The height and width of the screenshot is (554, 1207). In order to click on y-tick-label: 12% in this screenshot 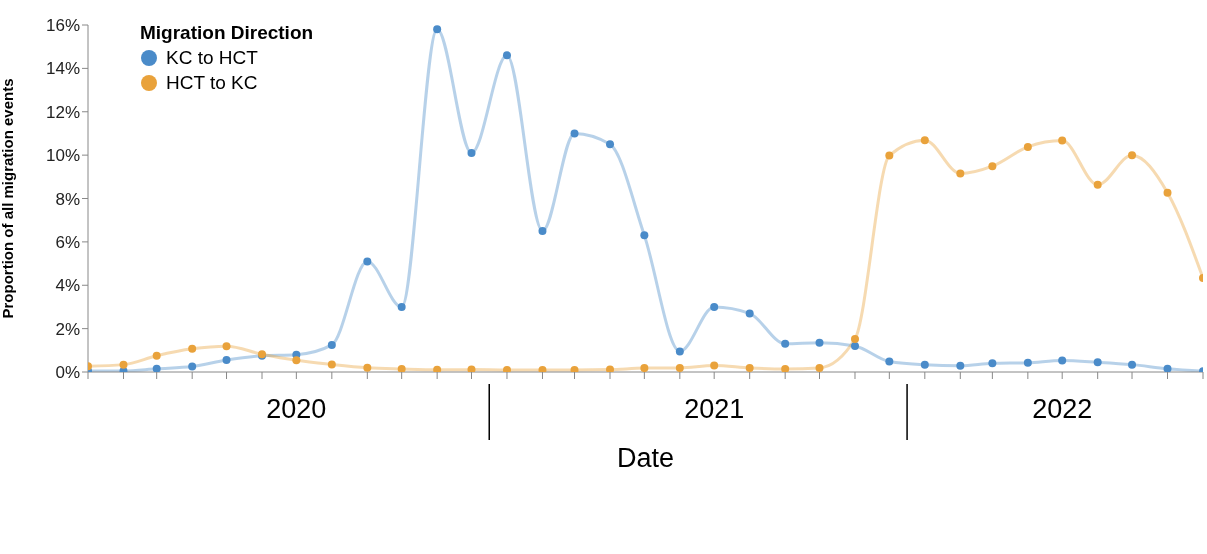, I will do `click(62, 112)`.